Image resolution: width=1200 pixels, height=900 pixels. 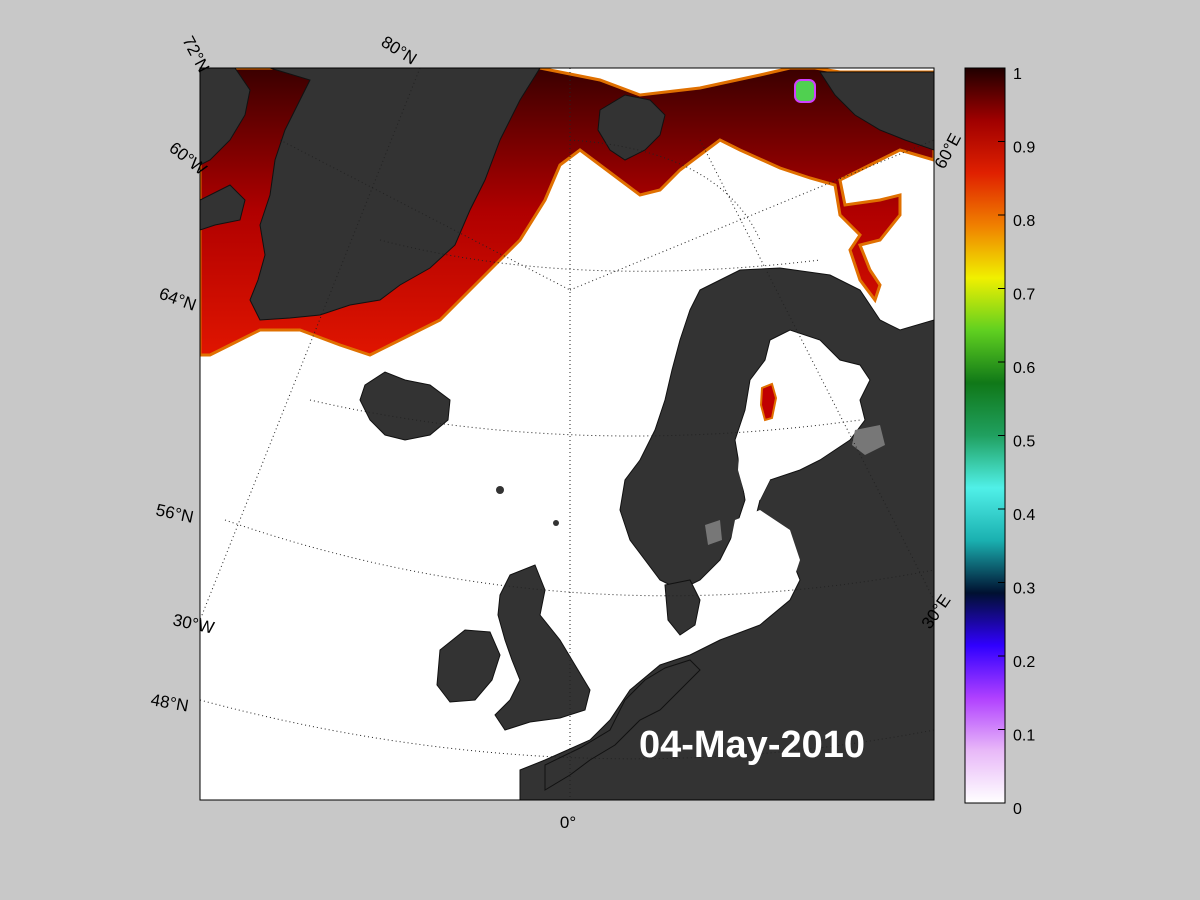 I want to click on landmass-great-britain, so click(x=542, y=647).